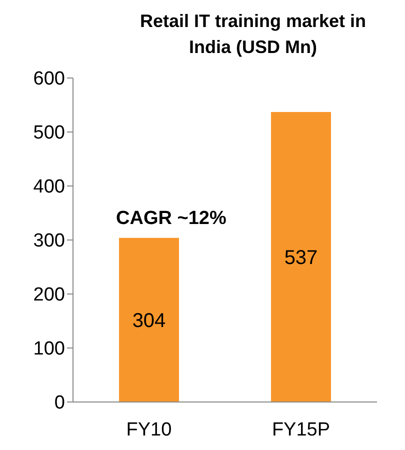 The width and height of the screenshot is (405, 450). I want to click on data-label: 537, so click(301, 258).